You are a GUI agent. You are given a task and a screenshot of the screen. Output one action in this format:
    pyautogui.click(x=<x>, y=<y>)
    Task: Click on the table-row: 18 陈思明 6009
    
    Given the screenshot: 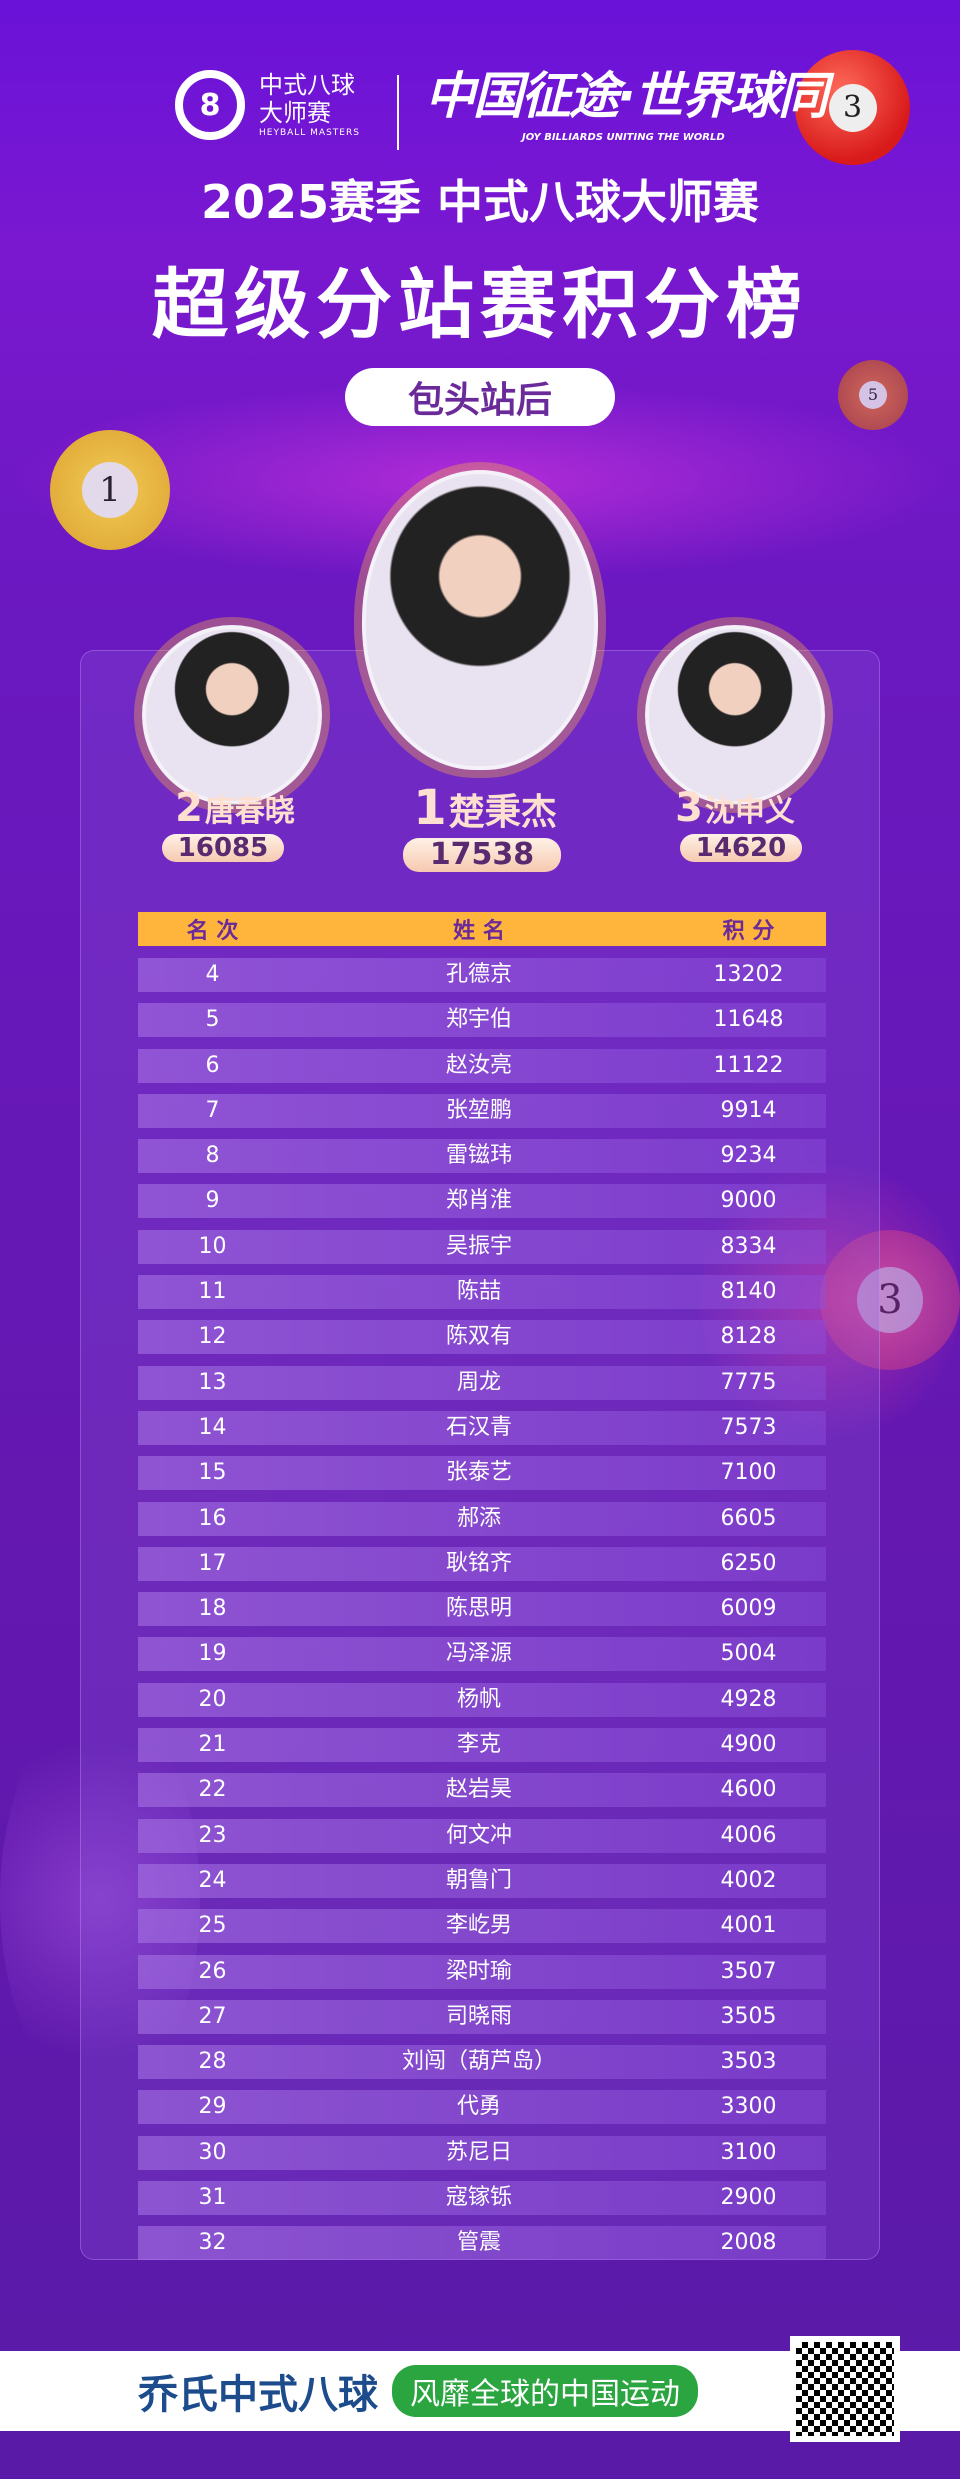 What is the action you would take?
    pyautogui.click(x=482, y=1609)
    